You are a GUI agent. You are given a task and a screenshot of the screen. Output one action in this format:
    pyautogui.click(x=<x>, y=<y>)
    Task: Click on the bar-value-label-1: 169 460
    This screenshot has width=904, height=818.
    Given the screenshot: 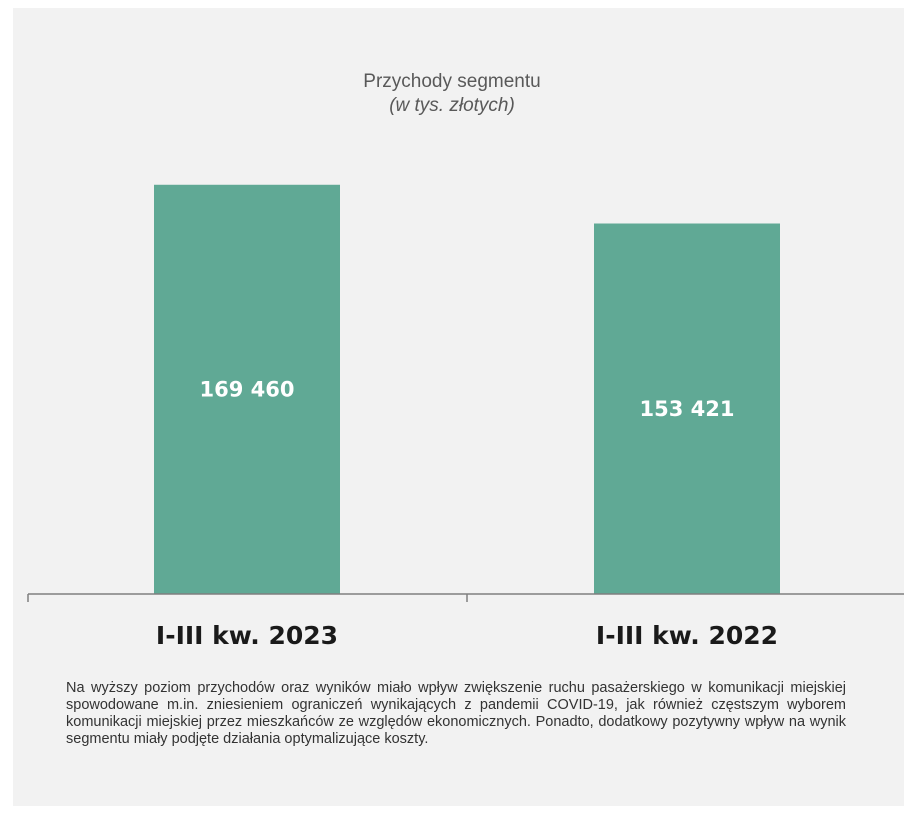 What is the action you would take?
    pyautogui.click(x=247, y=389)
    